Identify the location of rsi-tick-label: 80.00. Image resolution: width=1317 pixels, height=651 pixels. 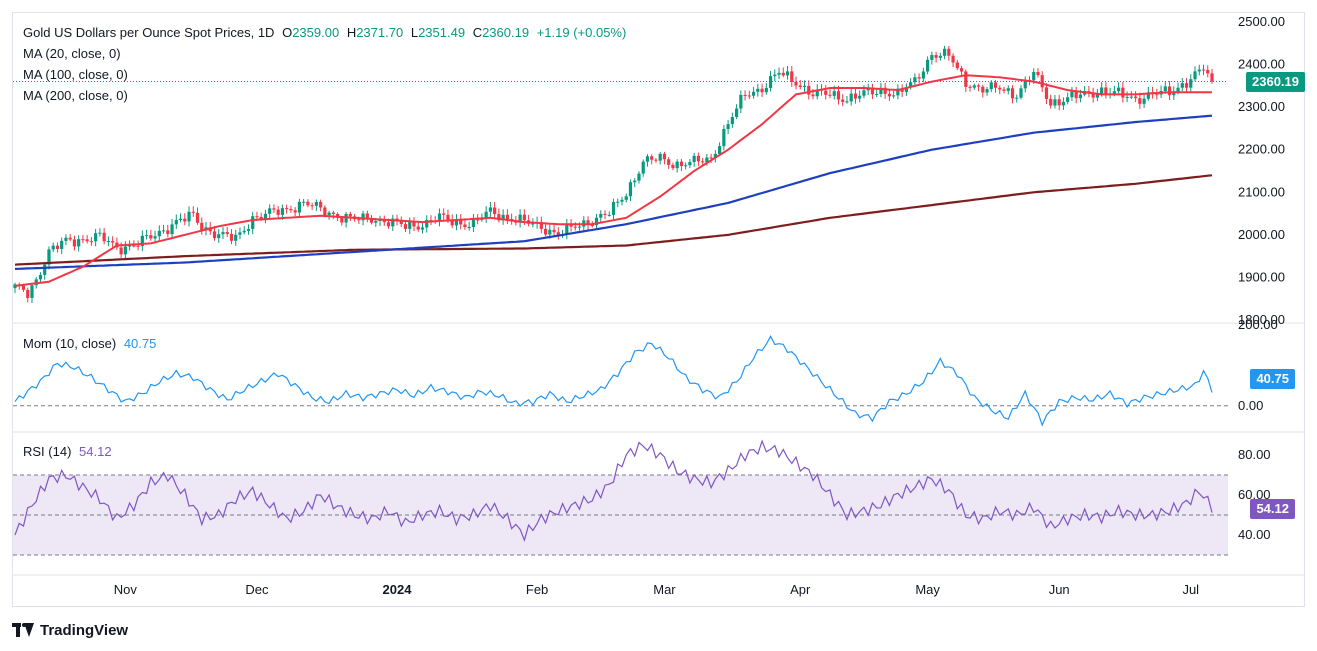
(1254, 454).